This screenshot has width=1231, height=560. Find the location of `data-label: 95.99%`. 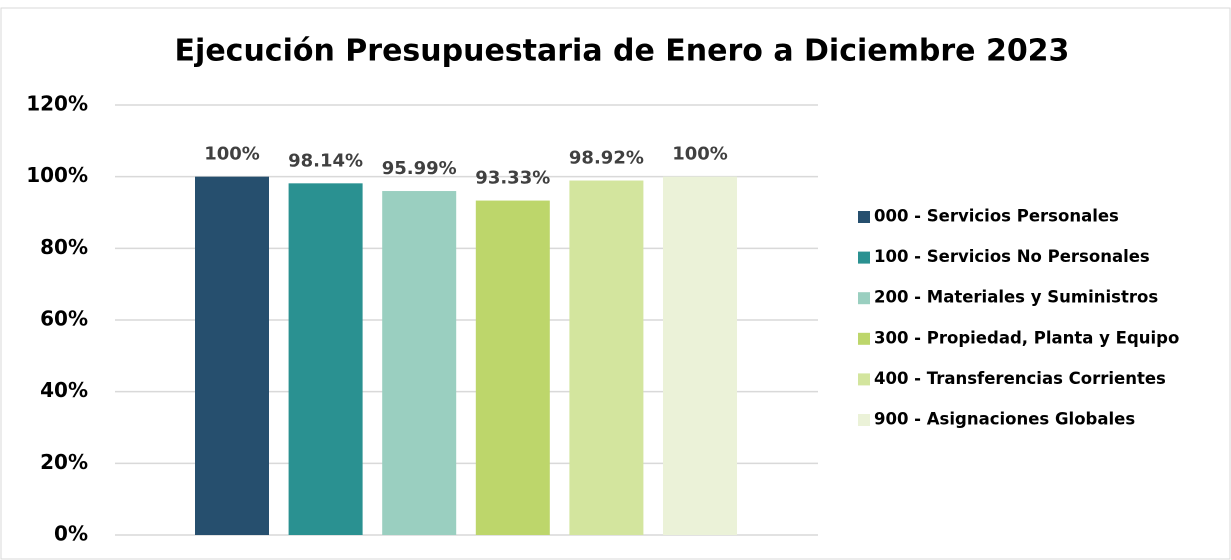

data-label: 95.99% is located at coordinates (419, 168).